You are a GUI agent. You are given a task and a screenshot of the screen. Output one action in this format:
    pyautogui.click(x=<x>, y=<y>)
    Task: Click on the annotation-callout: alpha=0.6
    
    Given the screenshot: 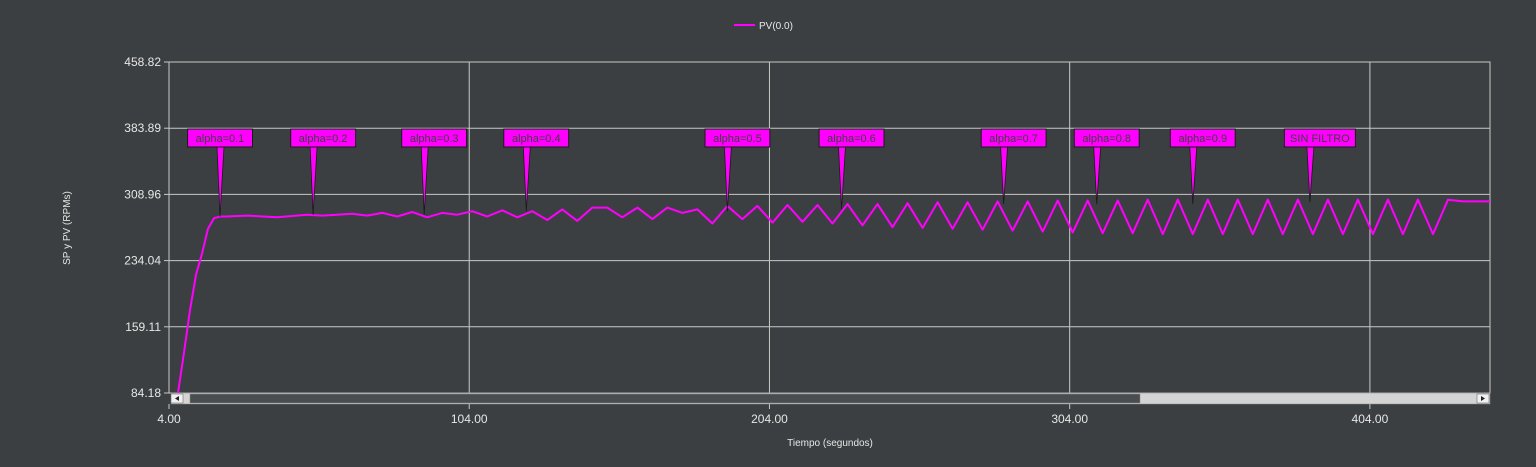 What is the action you would take?
    pyautogui.click(x=851, y=169)
    